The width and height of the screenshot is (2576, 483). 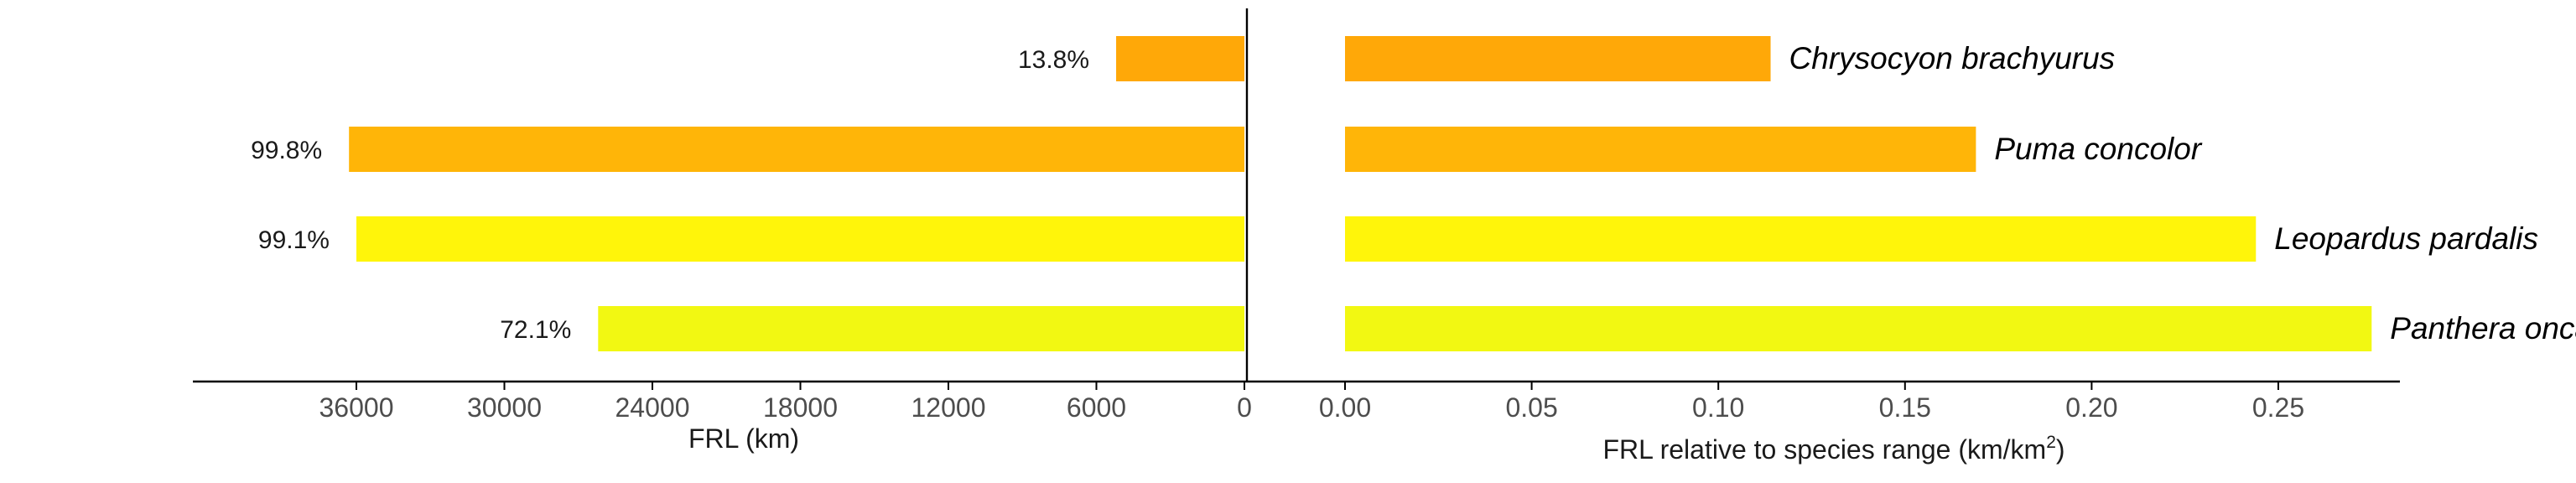 I want to click on left-tick-label: 30000, so click(x=504, y=407).